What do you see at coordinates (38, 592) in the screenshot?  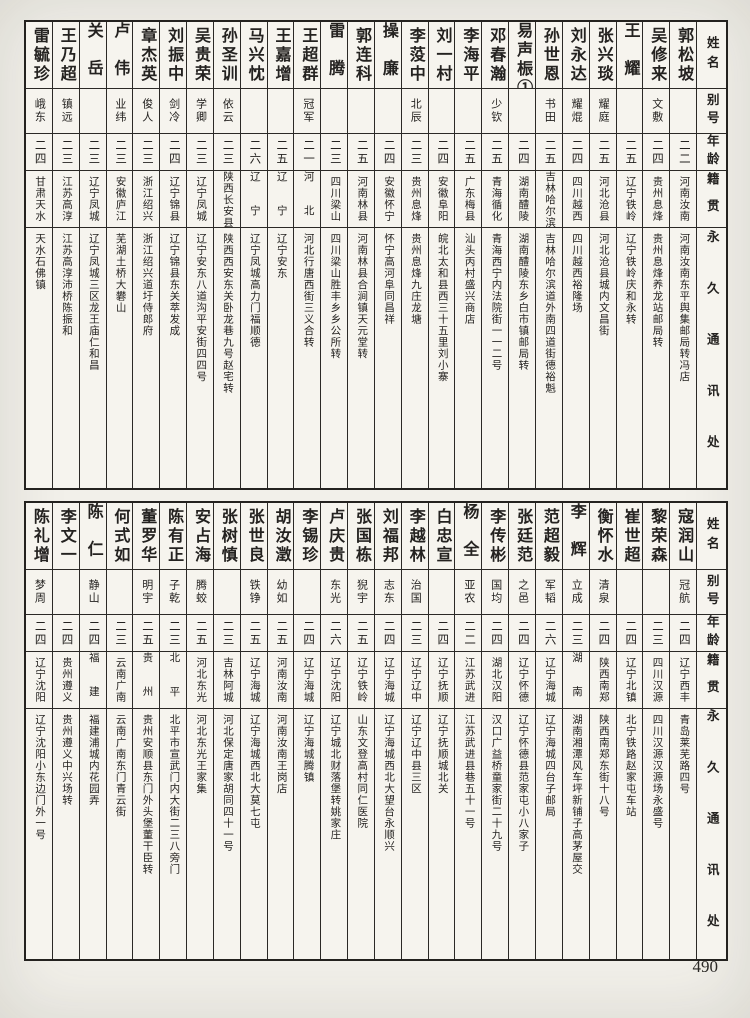 I see `entry-alias: 梦周` at bounding box center [38, 592].